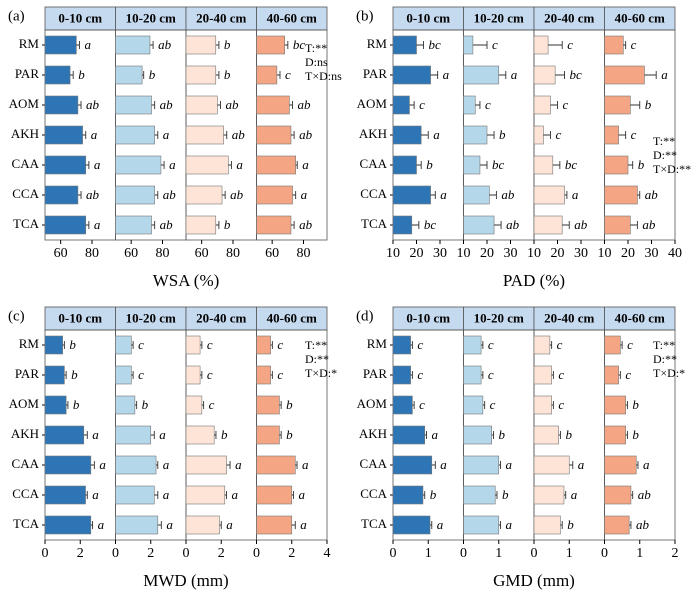 This screenshot has height=601, width=700. What do you see at coordinates (221, 317) in the screenshot?
I see `facet-title: 20-40 cm` at bounding box center [221, 317].